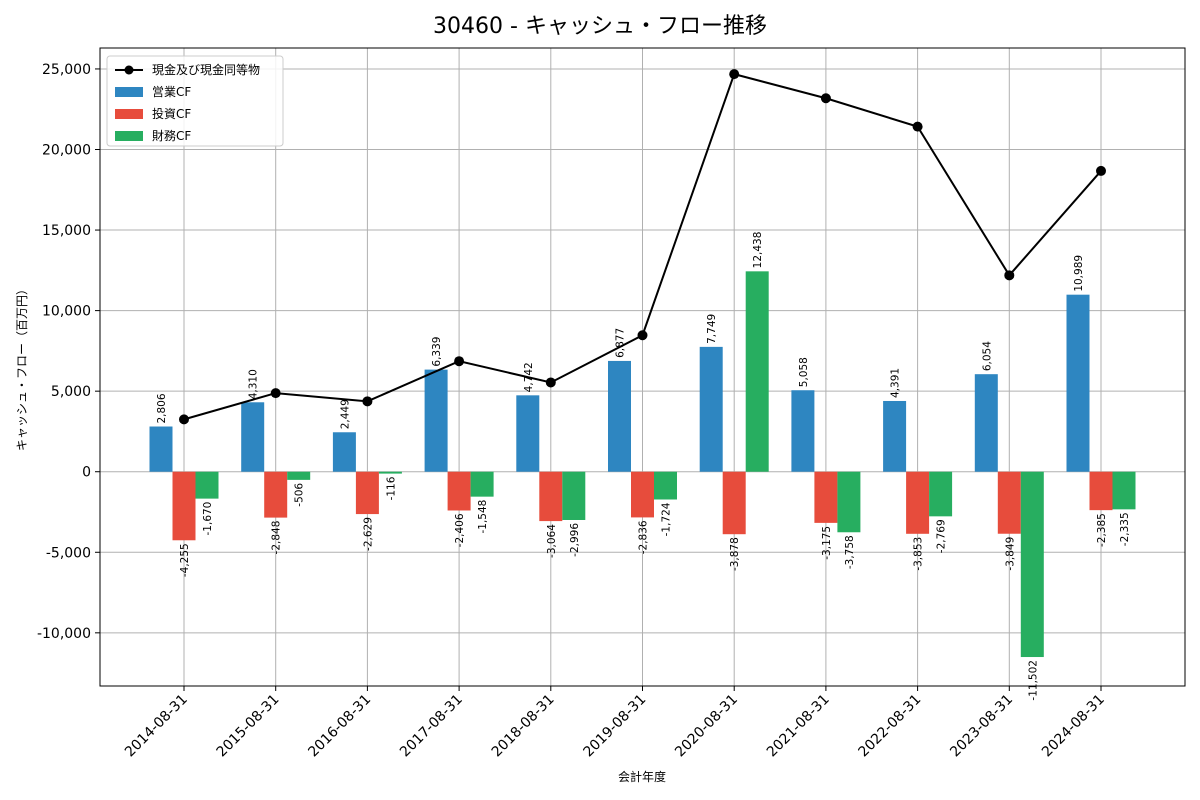 Image resolution: width=1200 pixels, height=800 pixels. What do you see at coordinates (600, 26) in the screenshot?
I see `chart-title: 30460 - キャッシュ・フロー推移` at bounding box center [600, 26].